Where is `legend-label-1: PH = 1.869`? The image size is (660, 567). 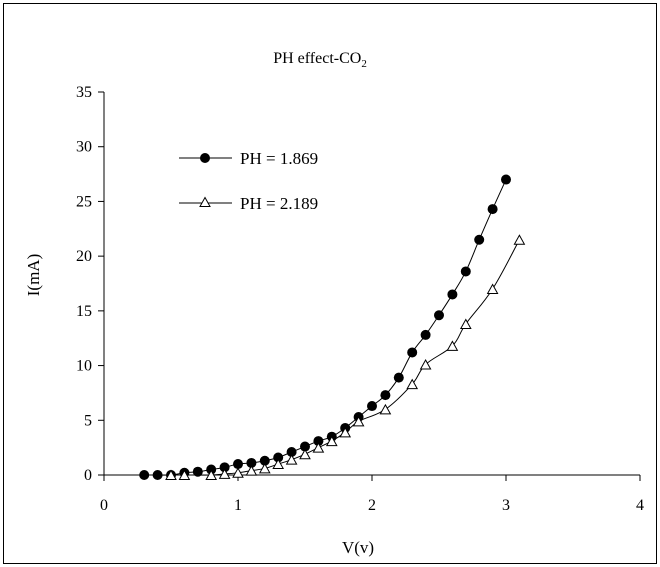
legend-label-1: PH = 1.869 is located at coordinates (279, 158).